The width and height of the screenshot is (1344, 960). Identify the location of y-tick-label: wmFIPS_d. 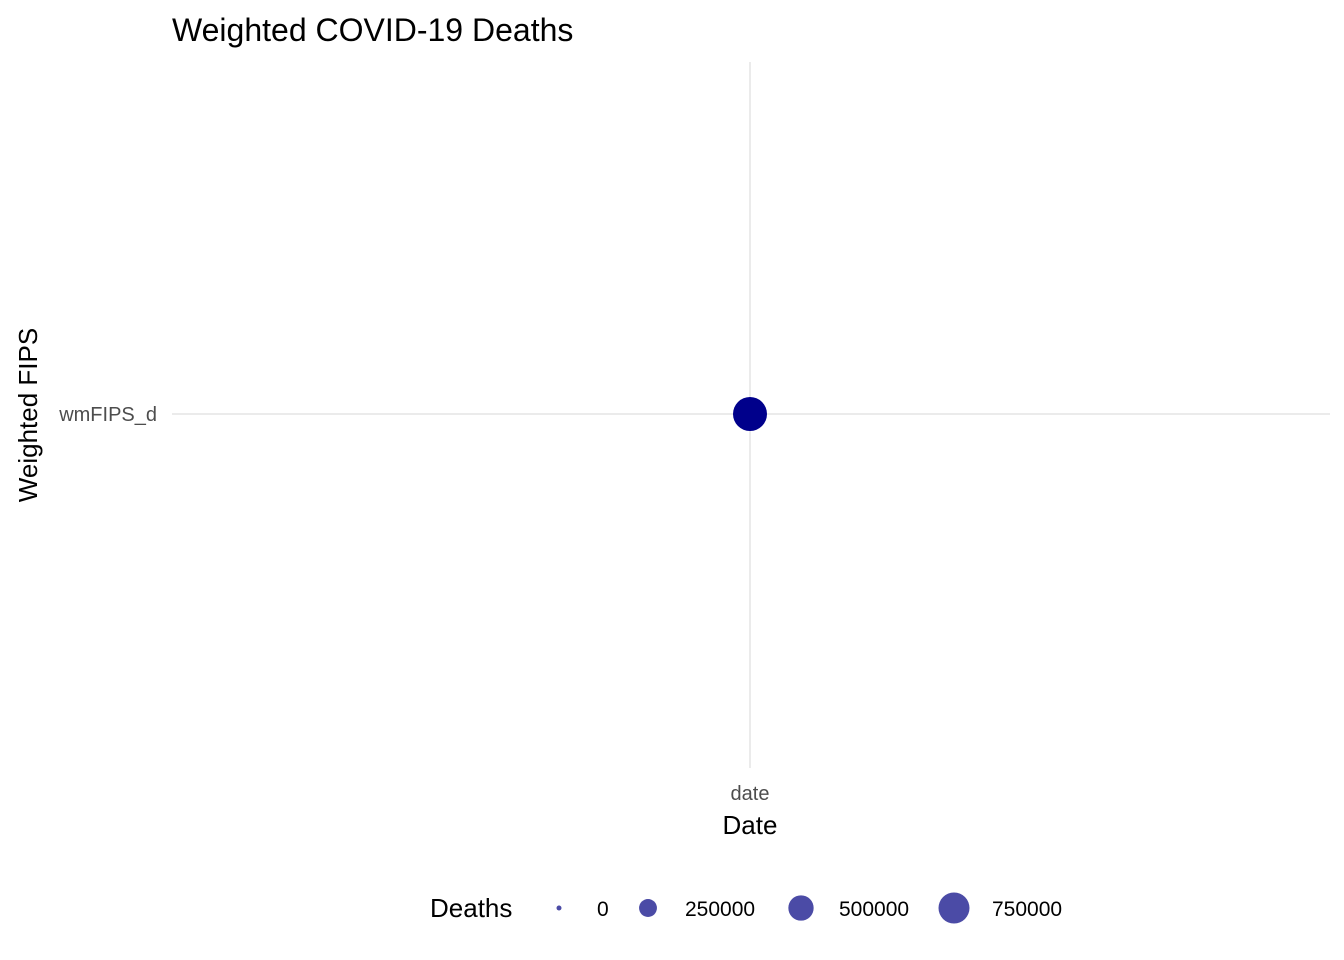
(107, 415).